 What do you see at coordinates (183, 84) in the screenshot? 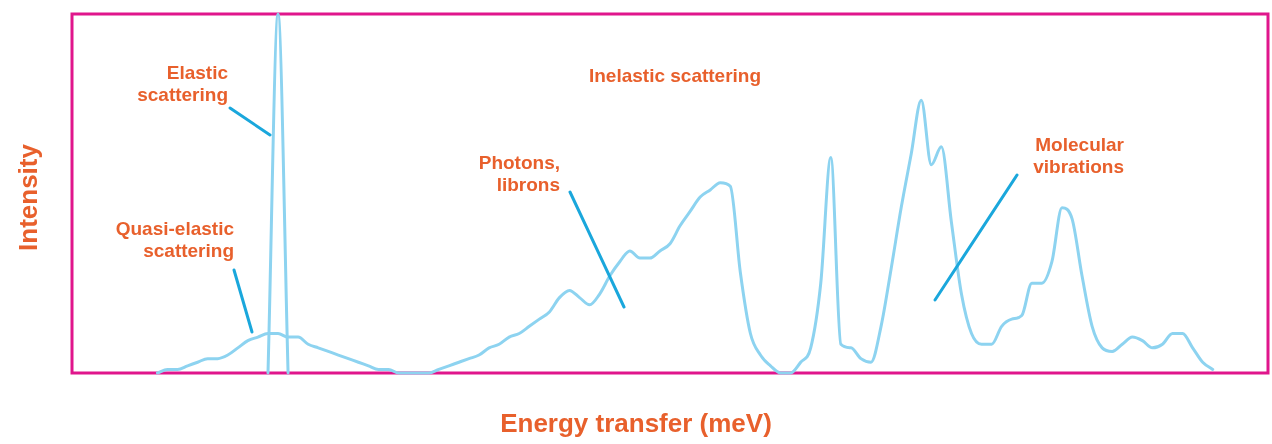
I see `annotation: Elastic scattering` at bounding box center [183, 84].